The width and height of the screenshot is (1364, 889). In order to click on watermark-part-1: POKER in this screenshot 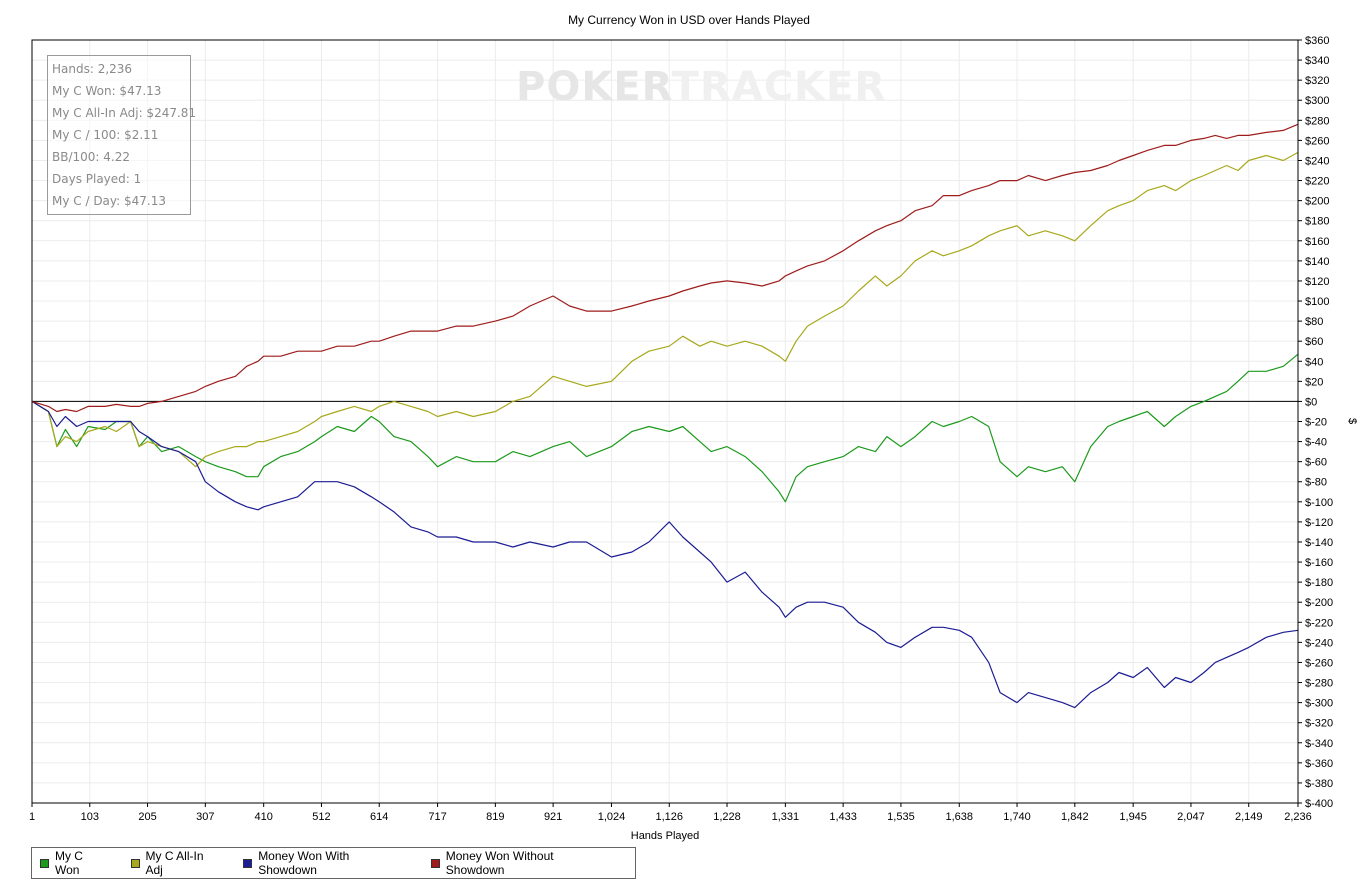, I will do `click(594, 87)`.